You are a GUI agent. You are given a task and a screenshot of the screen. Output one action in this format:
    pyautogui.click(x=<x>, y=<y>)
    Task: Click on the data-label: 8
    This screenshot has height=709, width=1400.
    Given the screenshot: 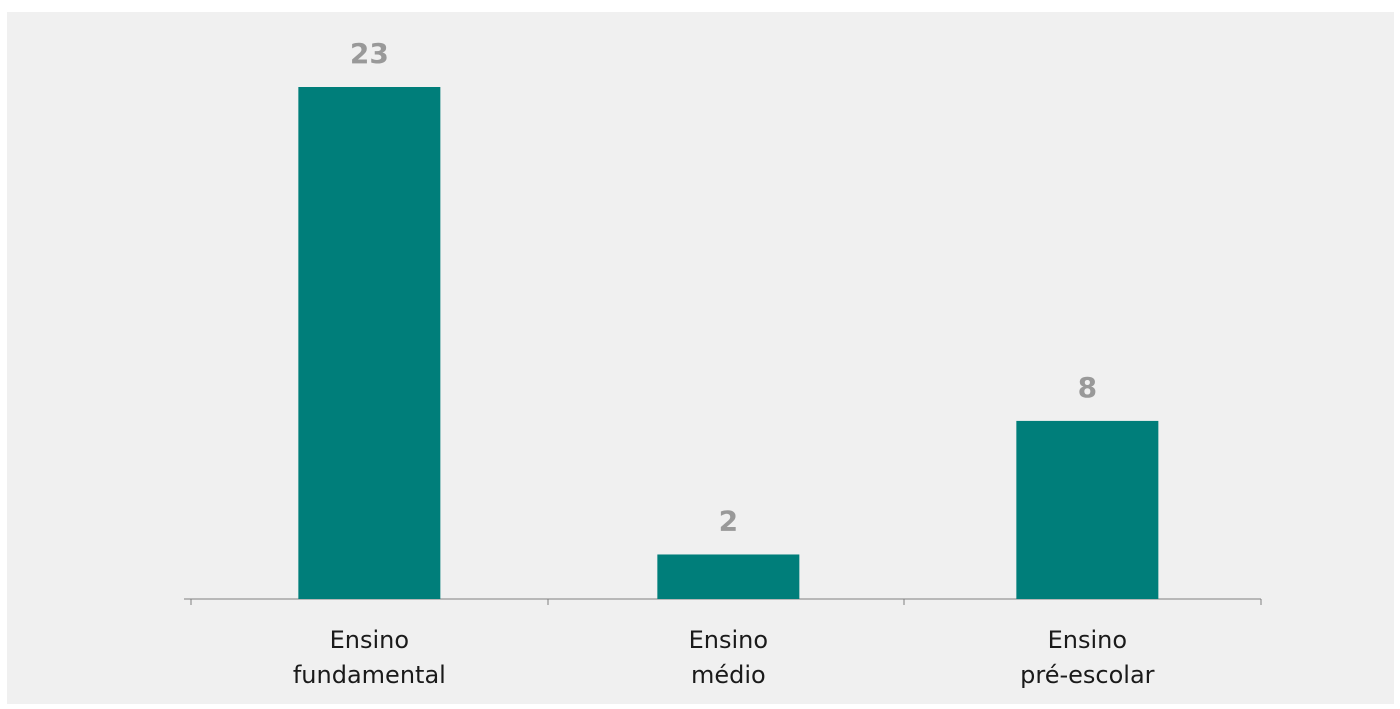 What is the action you would take?
    pyautogui.click(x=1087, y=387)
    